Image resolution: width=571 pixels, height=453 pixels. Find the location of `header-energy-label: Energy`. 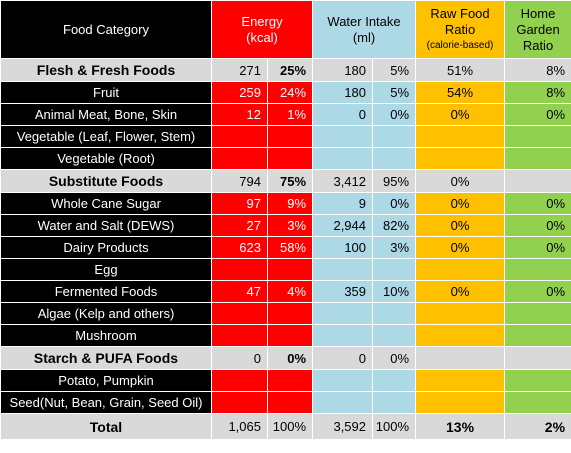

header-energy-label: Energy is located at coordinates (262, 21).